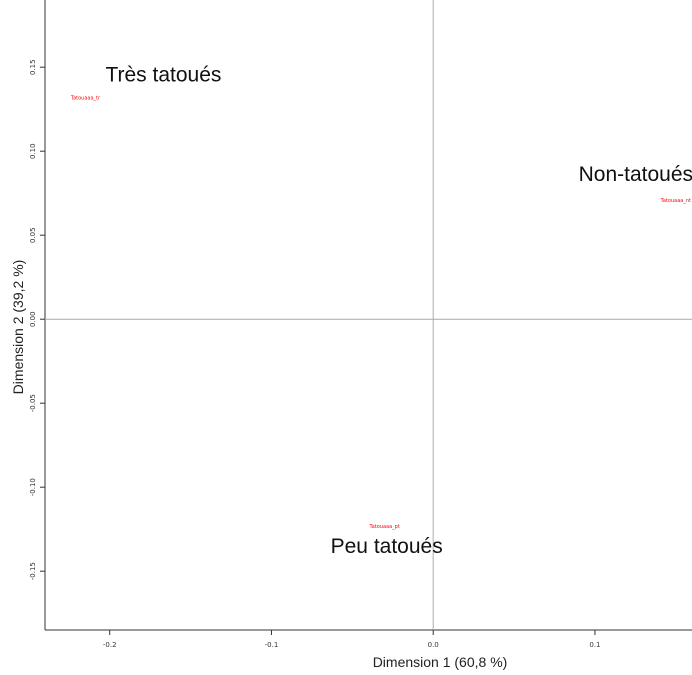 The width and height of the screenshot is (692, 675). Describe the element at coordinates (33, 571) in the screenshot. I see `y-tick-label: -0.15` at that location.